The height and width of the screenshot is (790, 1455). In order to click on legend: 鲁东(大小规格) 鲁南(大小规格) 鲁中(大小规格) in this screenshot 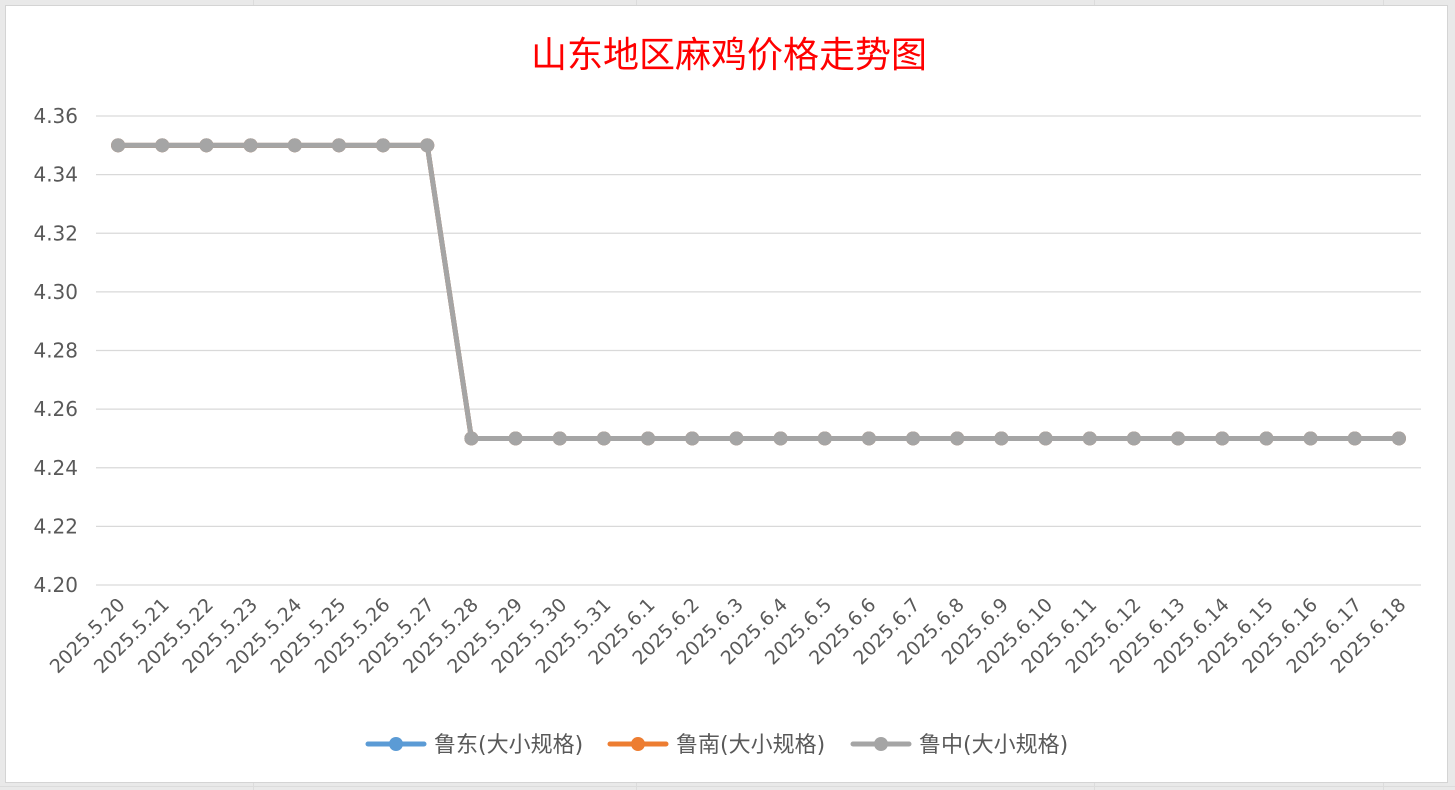, I will do `click(716, 745)`.